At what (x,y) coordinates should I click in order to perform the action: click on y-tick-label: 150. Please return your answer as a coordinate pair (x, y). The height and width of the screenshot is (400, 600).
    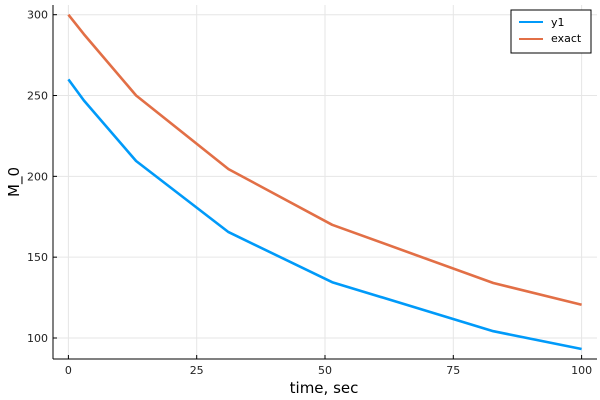
    Looking at the image, I should click on (37, 257).